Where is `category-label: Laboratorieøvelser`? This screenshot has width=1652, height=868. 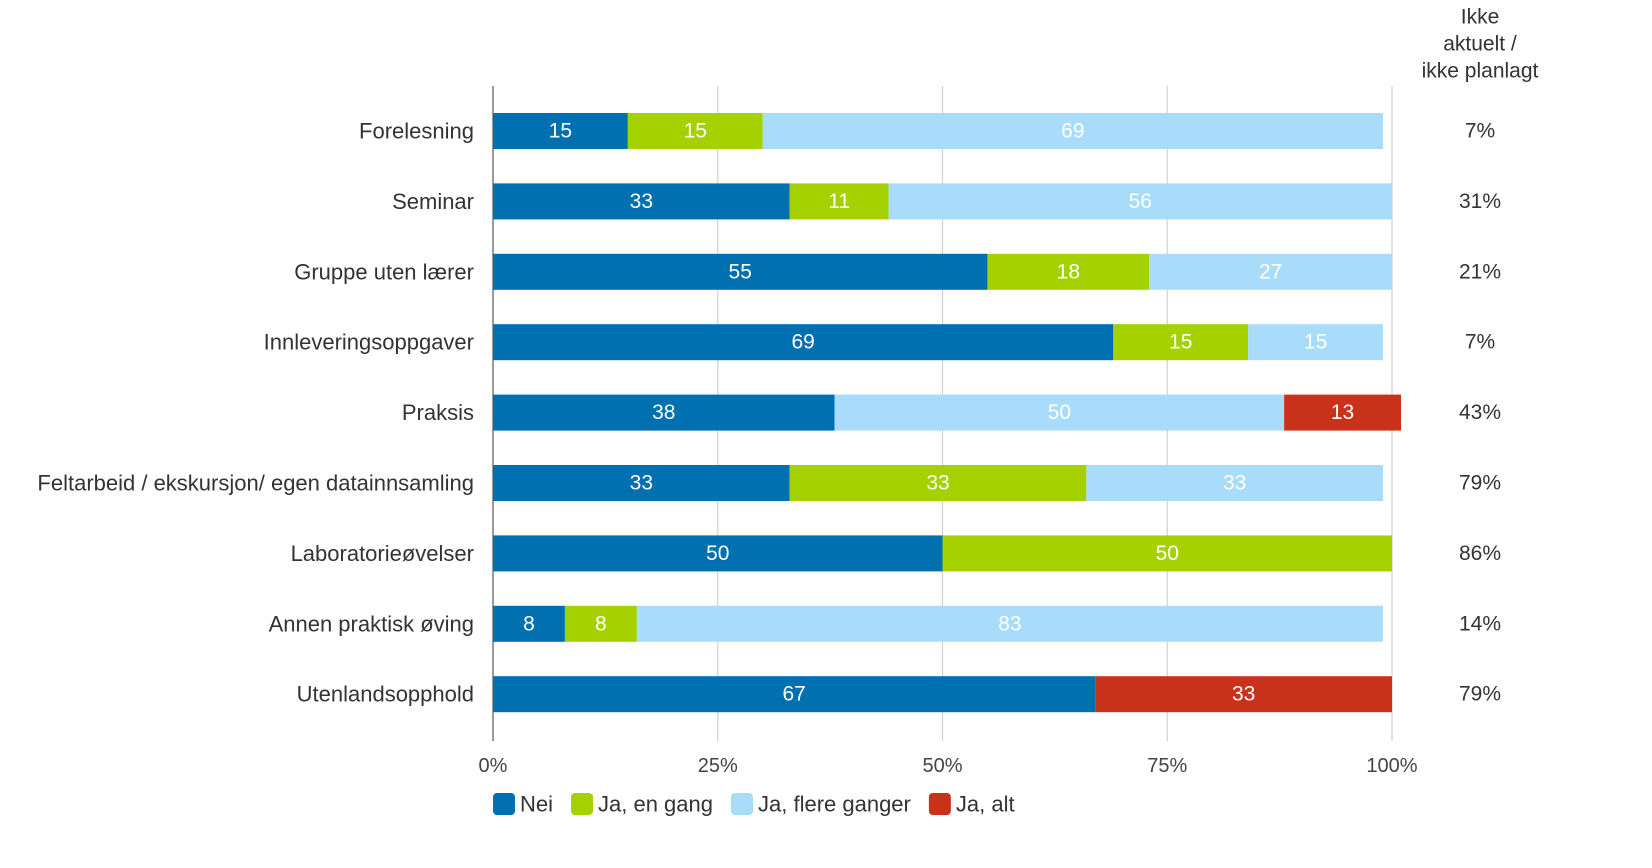 category-label: Laboratorieøvelser is located at coordinates (382, 553).